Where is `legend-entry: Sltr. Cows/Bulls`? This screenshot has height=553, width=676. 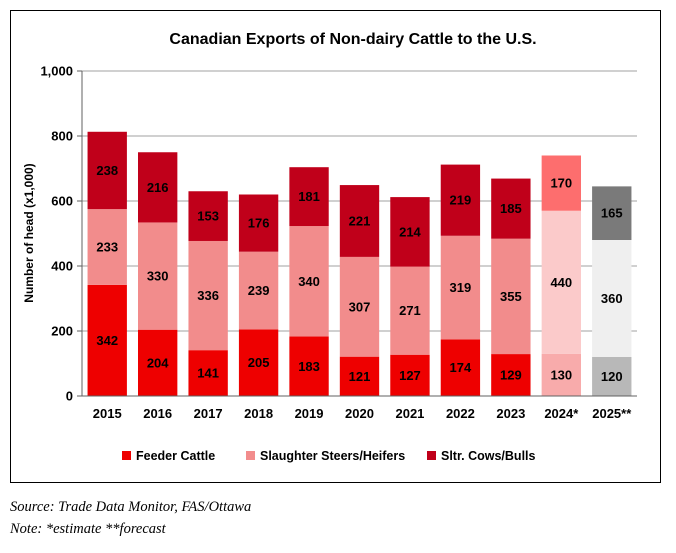 legend-entry: Sltr. Cows/Bulls is located at coordinates (488, 456).